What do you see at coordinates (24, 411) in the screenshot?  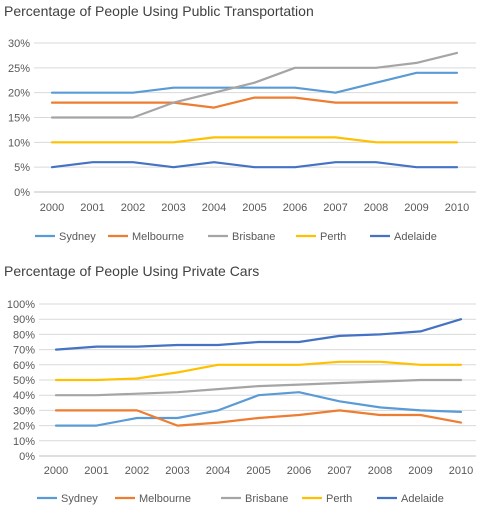 I see `chart2-y-tick-label: 30%` at bounding box center [24, 411].